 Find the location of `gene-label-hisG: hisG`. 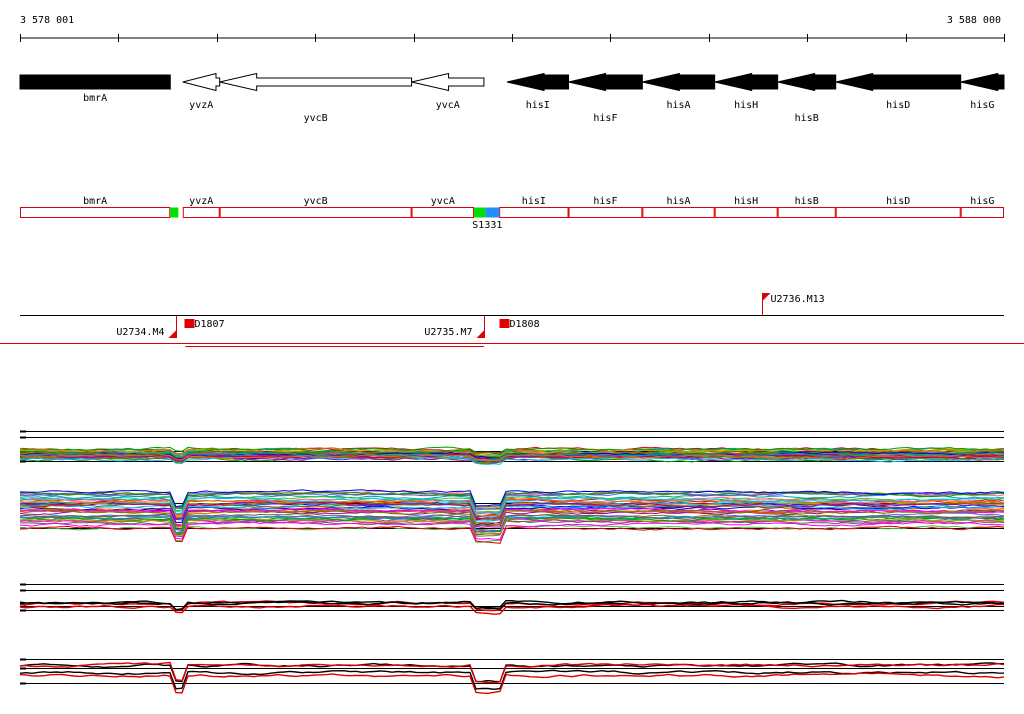

gene-label-hisG: hisG is located at coordinates (982, 105).